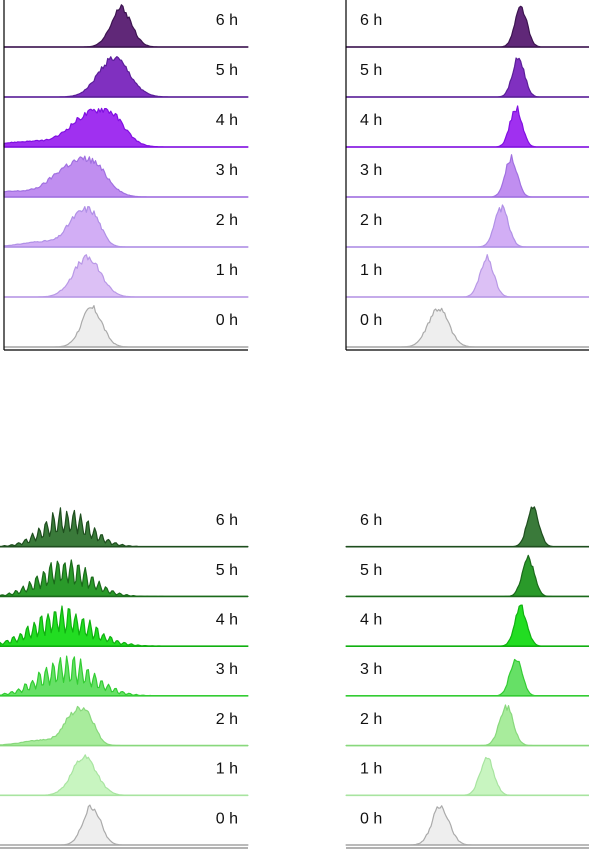 This screenshot has height=850, width=589. I want to click on histogram-3-4h, so click(124, 626).